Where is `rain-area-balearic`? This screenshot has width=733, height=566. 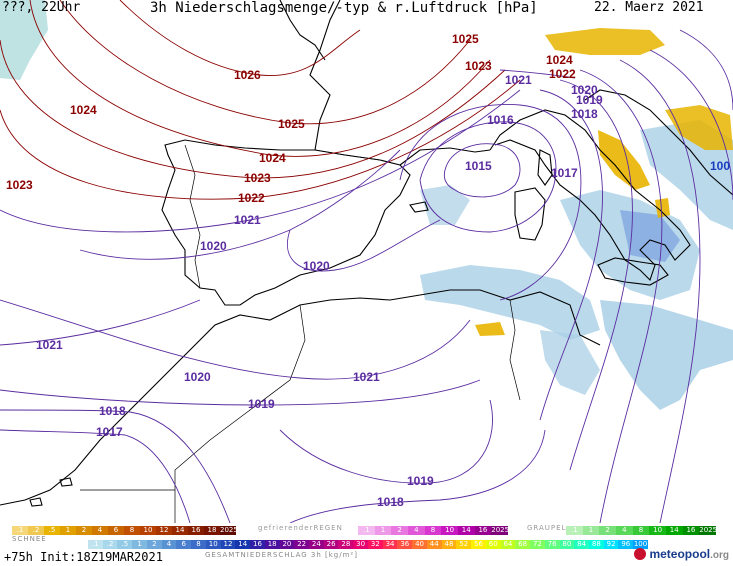
rain-area-balearic is located at coordinates (445, 205).